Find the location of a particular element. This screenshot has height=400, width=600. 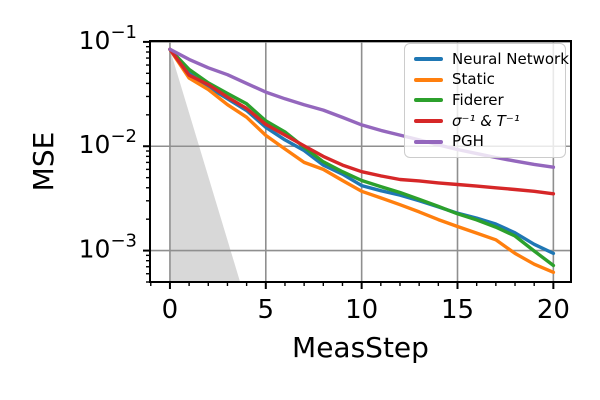

legend-swatch-static is located at coordinates (428, 79).